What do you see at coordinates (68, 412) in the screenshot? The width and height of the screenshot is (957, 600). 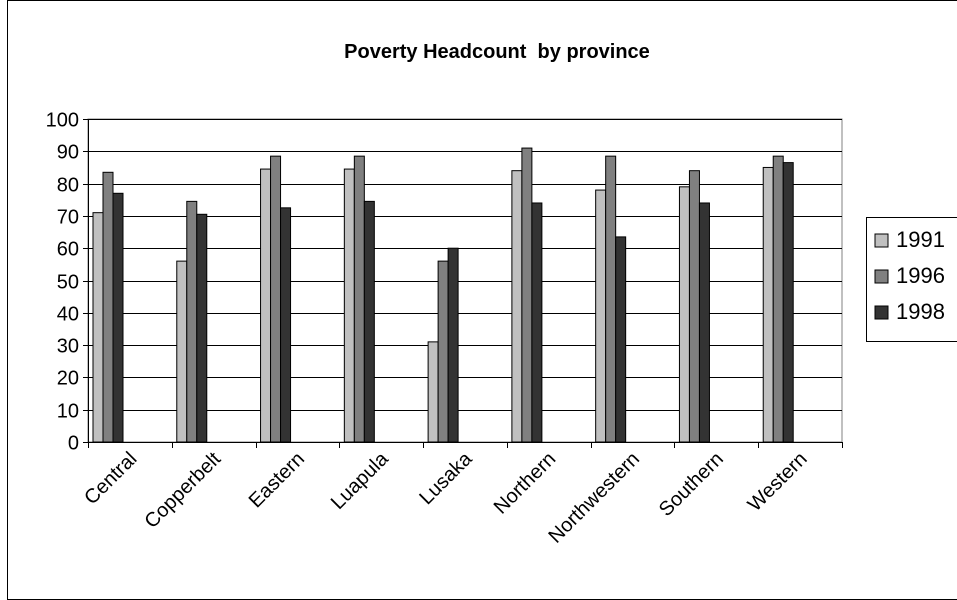 I see `y-tick-label: 10` at bounding box center [68, 412].